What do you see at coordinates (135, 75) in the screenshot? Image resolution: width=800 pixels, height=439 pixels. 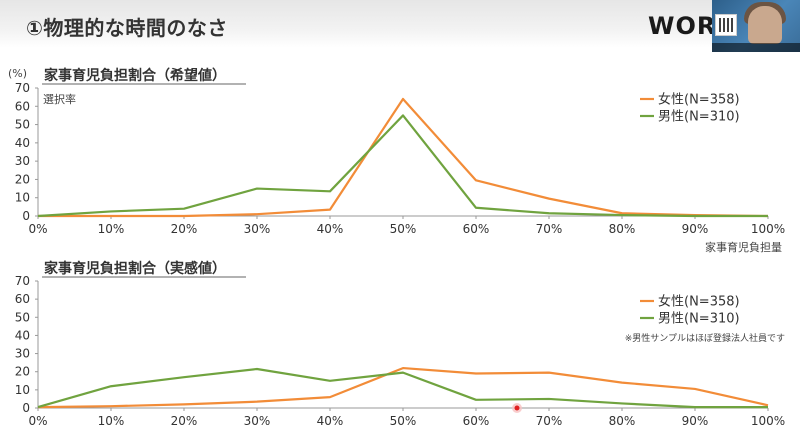 I see `chart1-title: 家事育児負担割合（希望値）` at bounding box center [135, 75].